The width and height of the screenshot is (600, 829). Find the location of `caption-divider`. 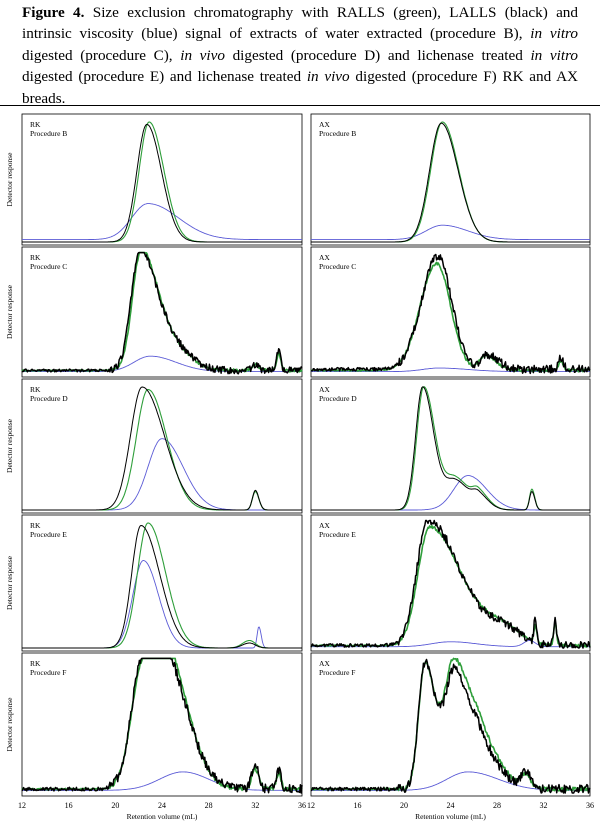

caption-divider is located at coordinates (300, 105).